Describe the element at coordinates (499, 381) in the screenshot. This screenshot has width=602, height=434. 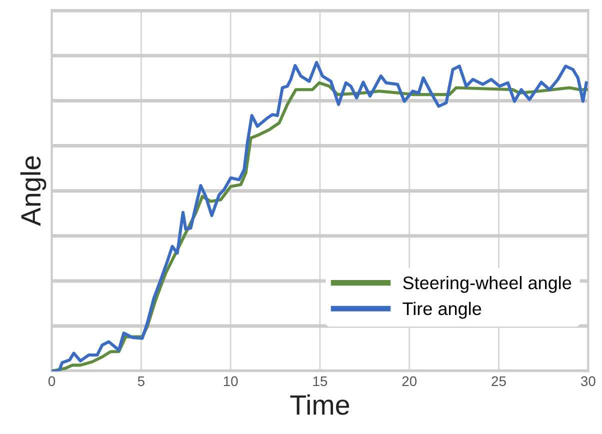
I see `x-tick-label: 25` at that location.